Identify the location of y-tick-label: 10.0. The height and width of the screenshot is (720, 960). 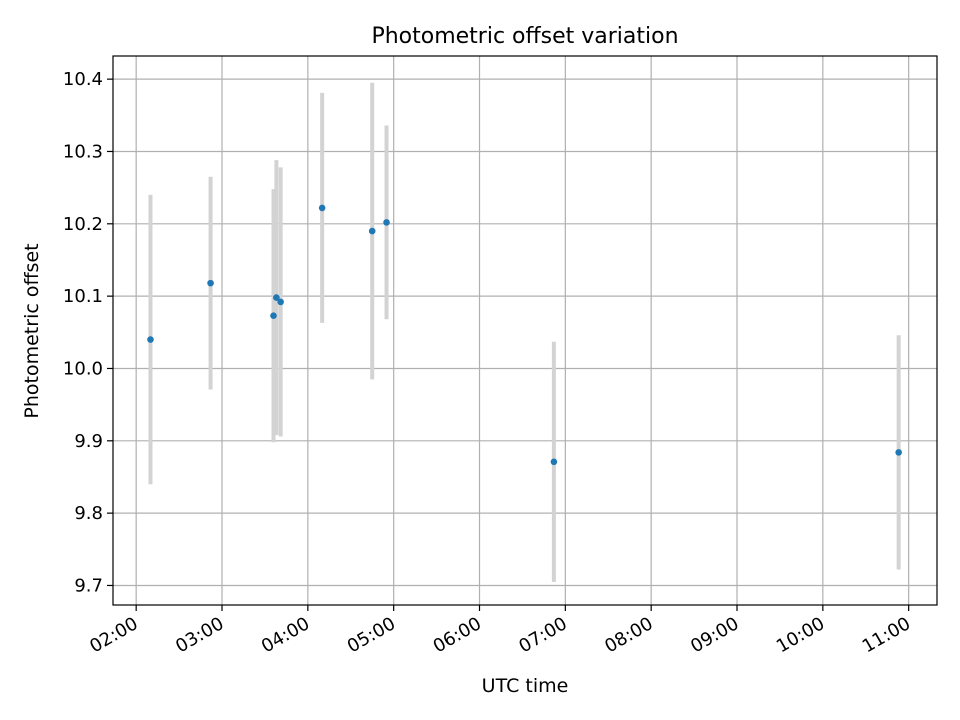
(83, 368).